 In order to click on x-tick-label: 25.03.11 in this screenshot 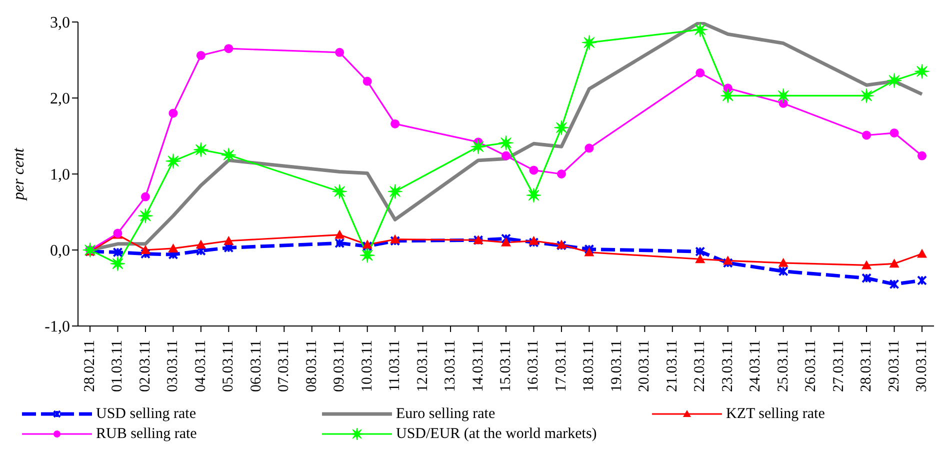, I will do `click(783, 366)`.